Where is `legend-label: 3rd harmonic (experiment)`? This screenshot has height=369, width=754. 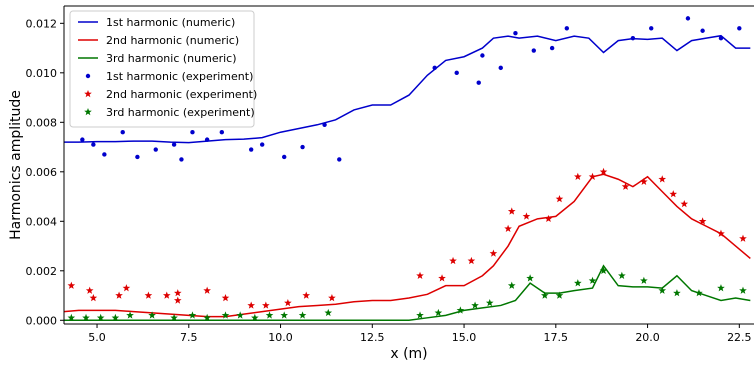 legend-label: 3rd harmonic (experiment) is located at coordinates (180, 112).